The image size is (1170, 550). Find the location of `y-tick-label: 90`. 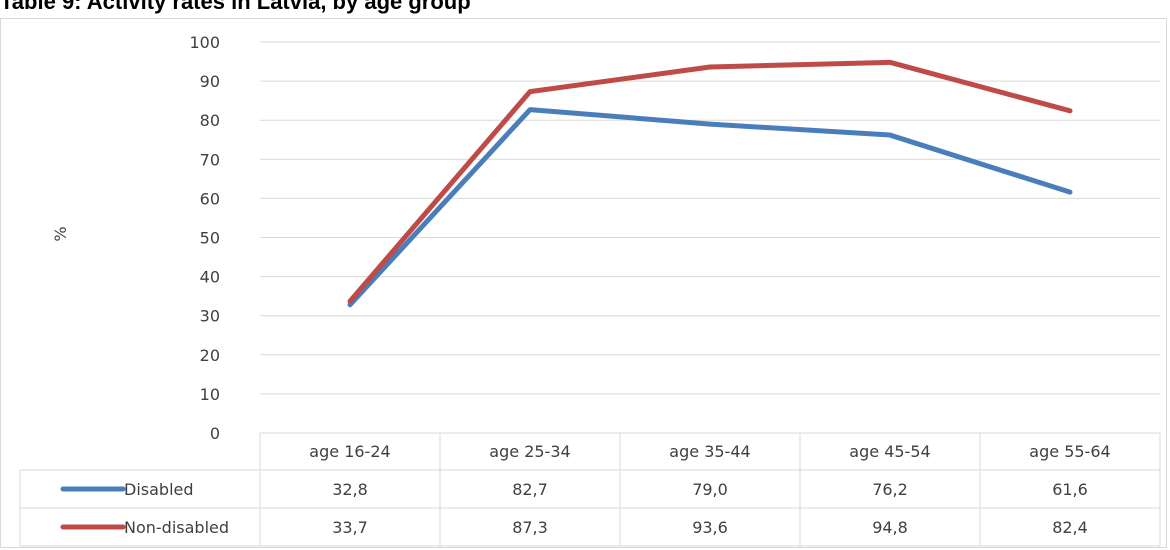

y-tick-label: 90 is located at coordinates (210, 81).